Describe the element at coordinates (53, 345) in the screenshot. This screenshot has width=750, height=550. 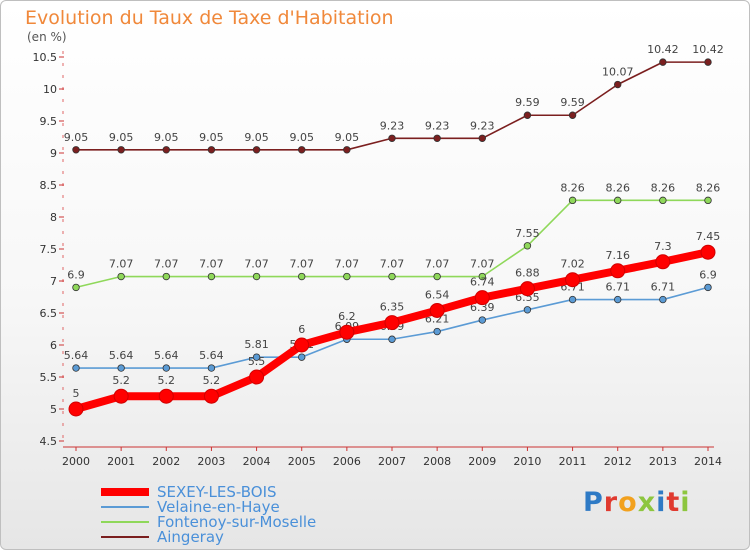
I see `y-tick-label: 6` at that location.